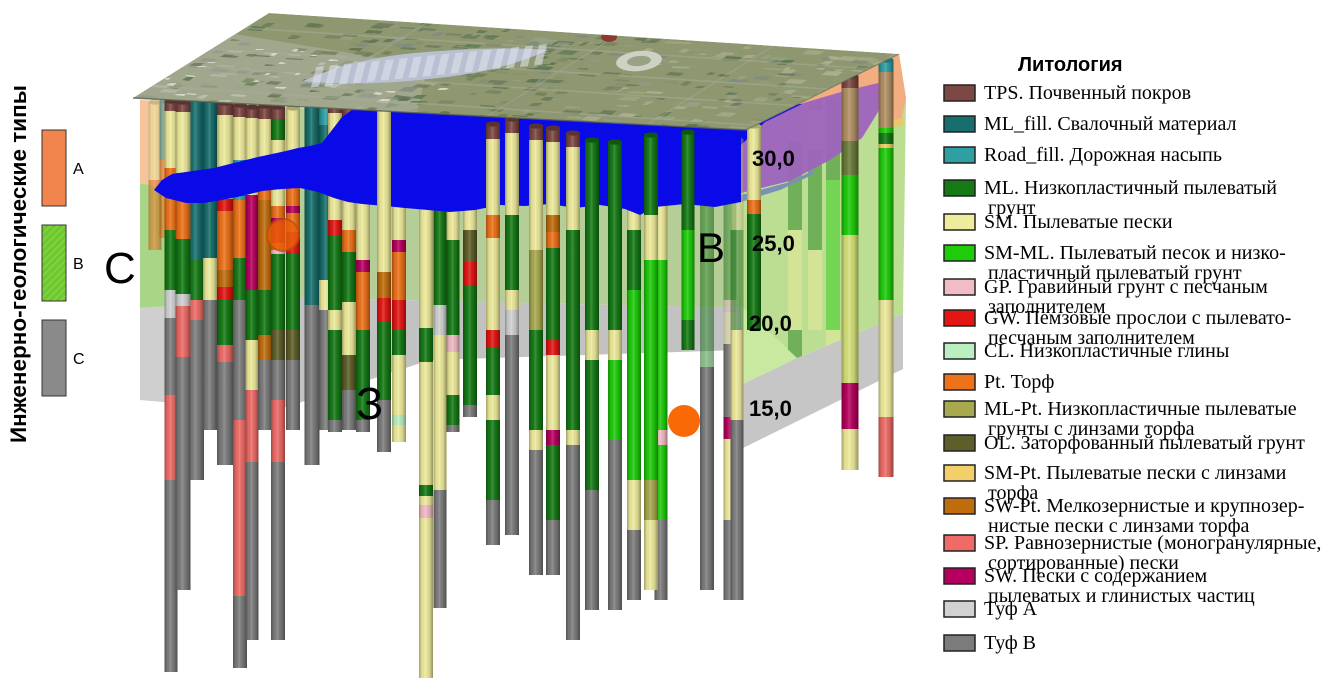  Describe the element at coordinates (1010, 643) in the screenshot. I see `svg-text: Туф B` at that location.